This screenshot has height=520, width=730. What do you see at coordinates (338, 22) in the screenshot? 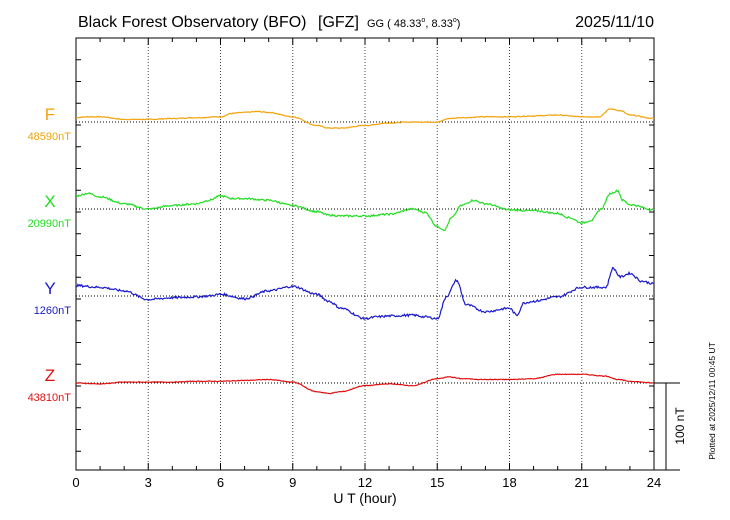
I see `network-label: [GFZ]` at bounding box center [338, 22].